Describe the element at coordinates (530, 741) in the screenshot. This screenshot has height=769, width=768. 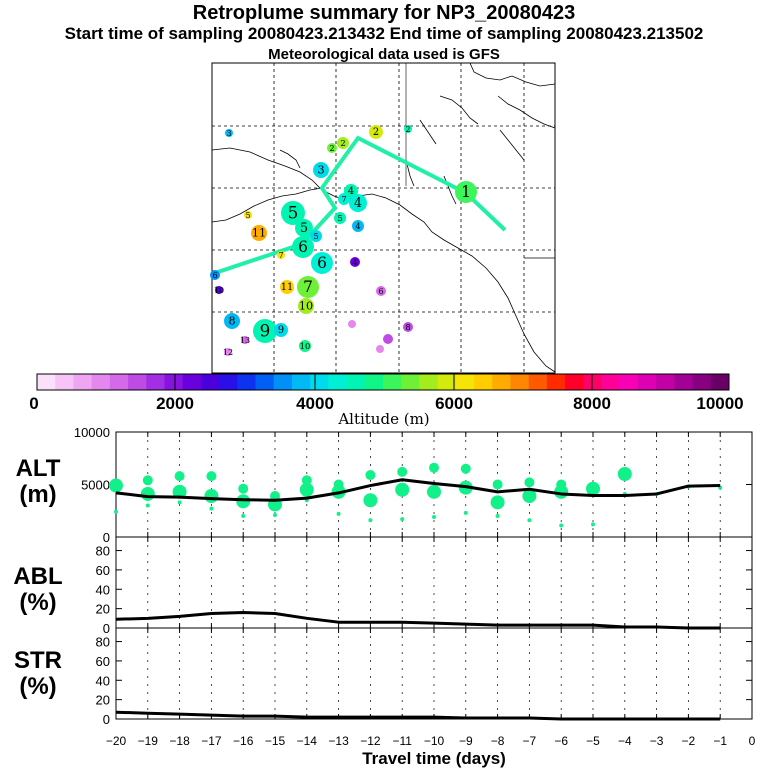
I see `x-tick-label: −7` at that location.